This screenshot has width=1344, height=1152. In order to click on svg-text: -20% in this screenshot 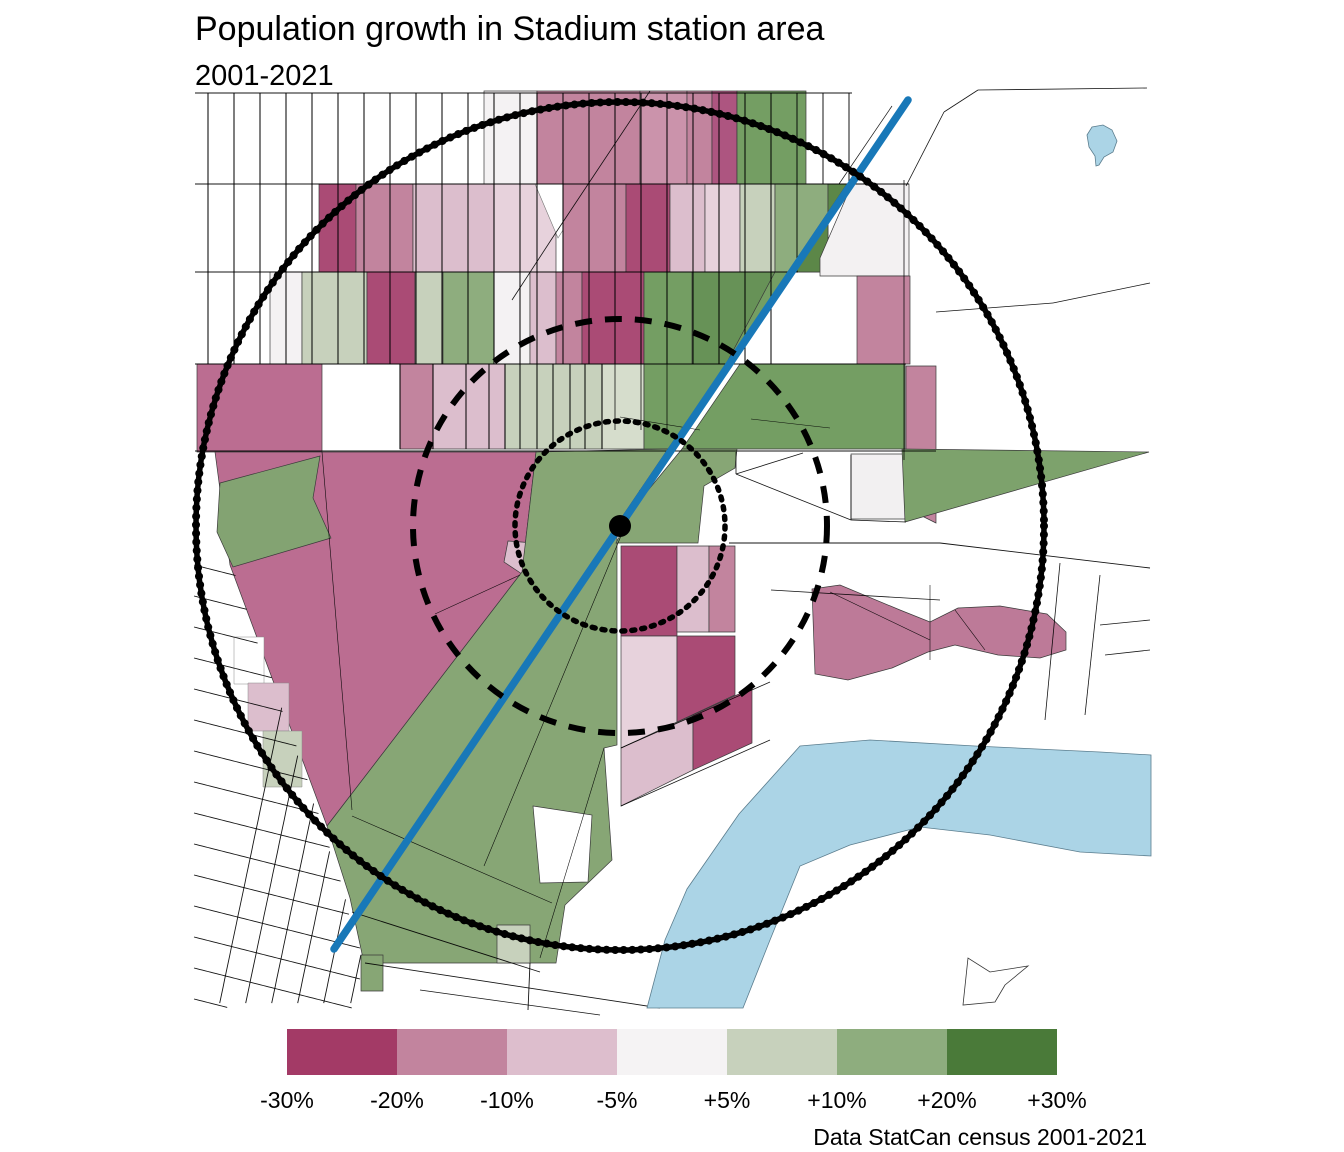, I will do `click(397, 1100)`.